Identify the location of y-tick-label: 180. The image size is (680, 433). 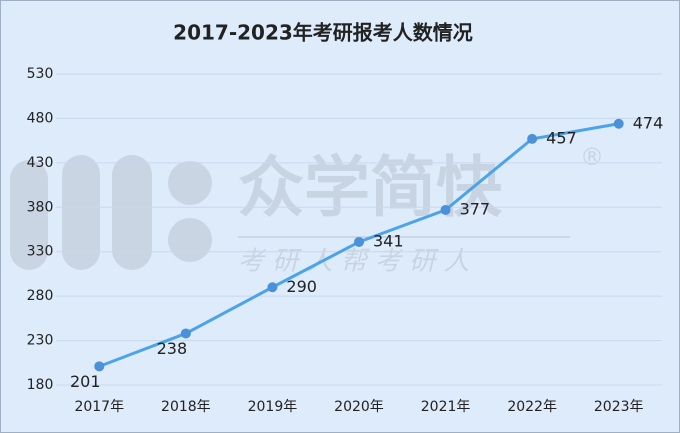
(40, 385).